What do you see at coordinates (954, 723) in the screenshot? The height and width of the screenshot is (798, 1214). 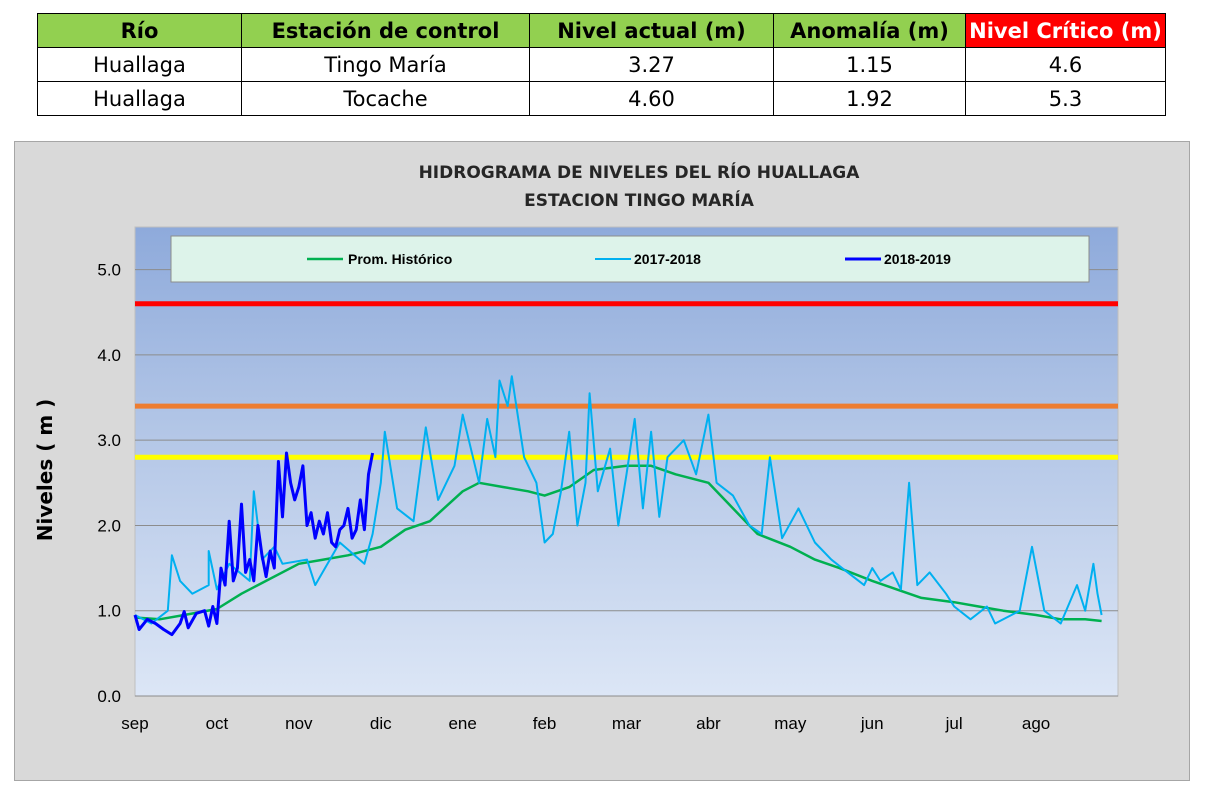 I see `x-tick-label: jul` at bounding box center [954, 723].